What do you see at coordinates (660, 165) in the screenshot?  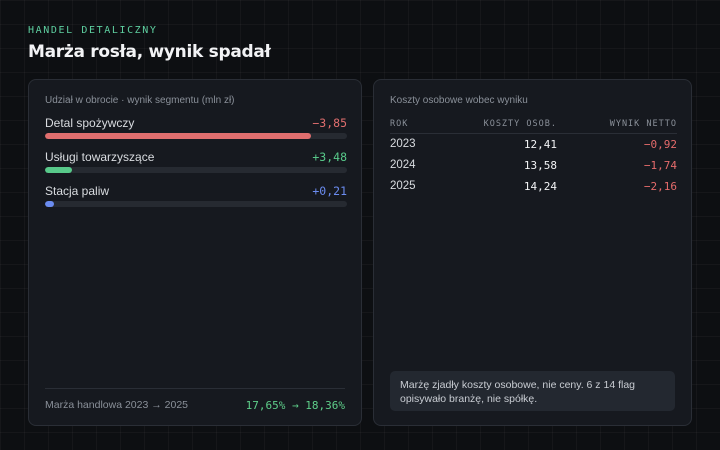 I see `cell-result: −1,74` at bounding box center [660, 165].